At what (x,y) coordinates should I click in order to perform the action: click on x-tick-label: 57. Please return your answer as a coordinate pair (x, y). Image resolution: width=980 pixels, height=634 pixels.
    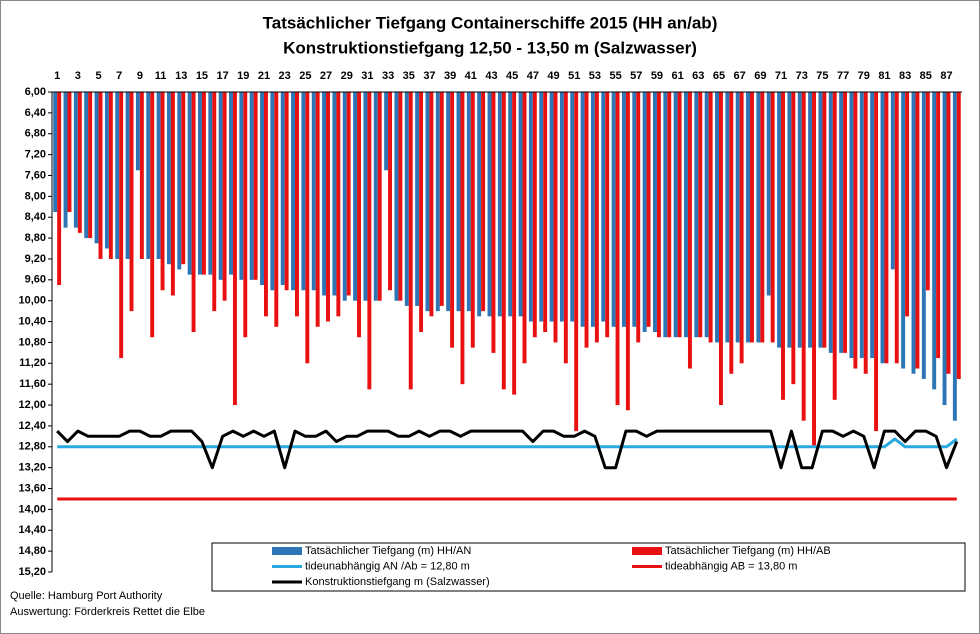
    Looking at the image, I should click on (636, 76).